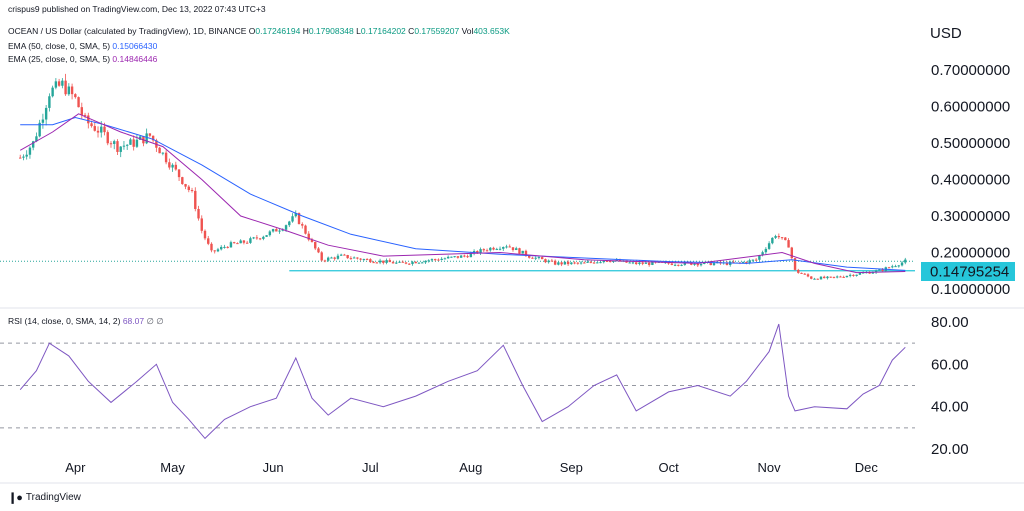 The height and width of the screenshot is (511, 1024). Describe the element at coordinates (135, 59) in the screenshot. I see `ema25-value: 0.14846446` at that location.